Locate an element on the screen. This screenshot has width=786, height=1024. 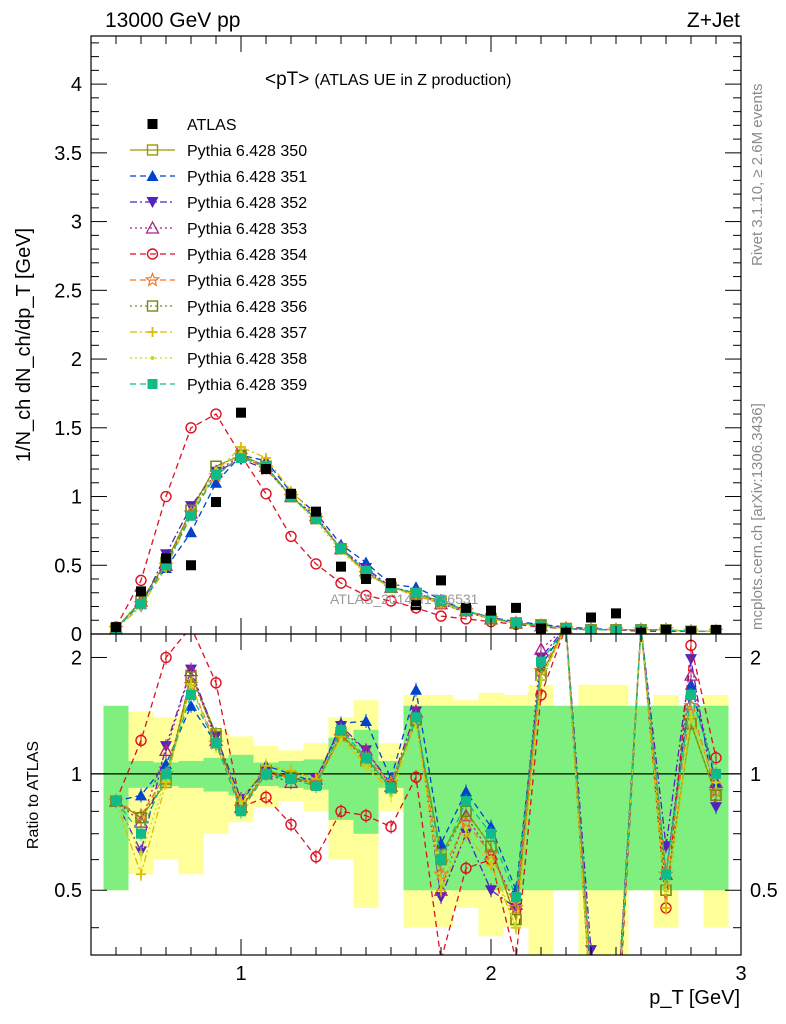
legend-entry-8: Pythia 6.428 357 is located at coordinates (218, 333).